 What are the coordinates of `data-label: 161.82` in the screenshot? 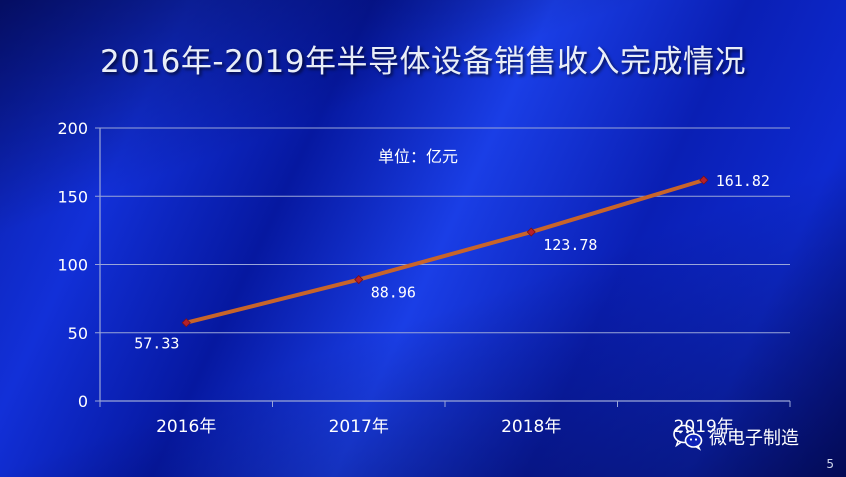 It's located at (743, 181).